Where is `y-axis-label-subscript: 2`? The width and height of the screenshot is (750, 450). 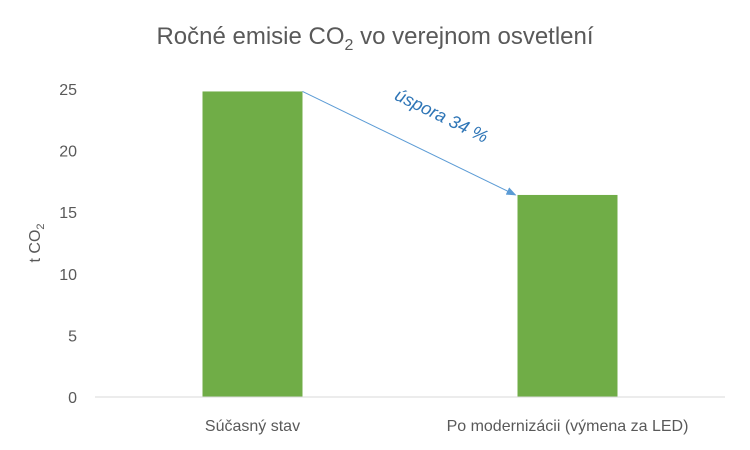 y-axis-label-subscript: 2 is located at coordinates (41, 226).